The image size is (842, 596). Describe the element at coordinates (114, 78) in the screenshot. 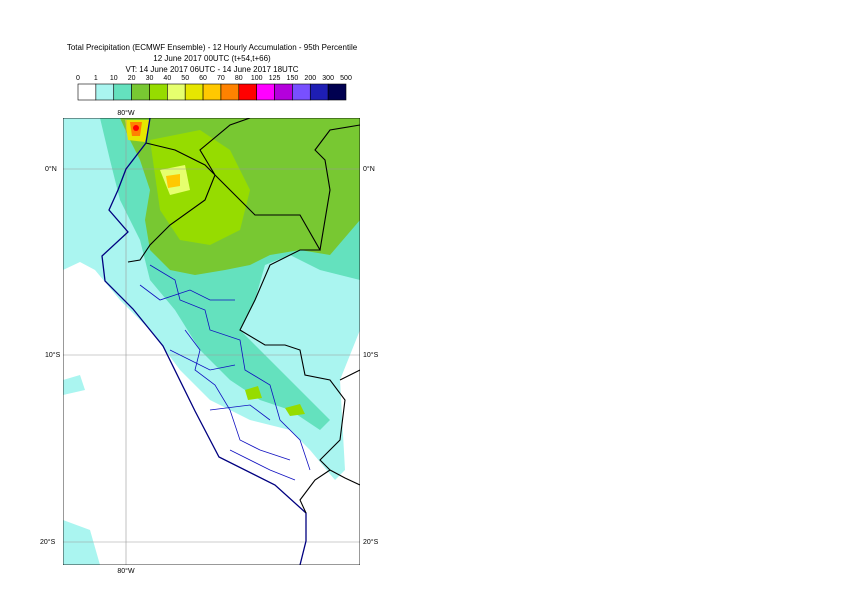

I see `legend-label: 10` at that location.